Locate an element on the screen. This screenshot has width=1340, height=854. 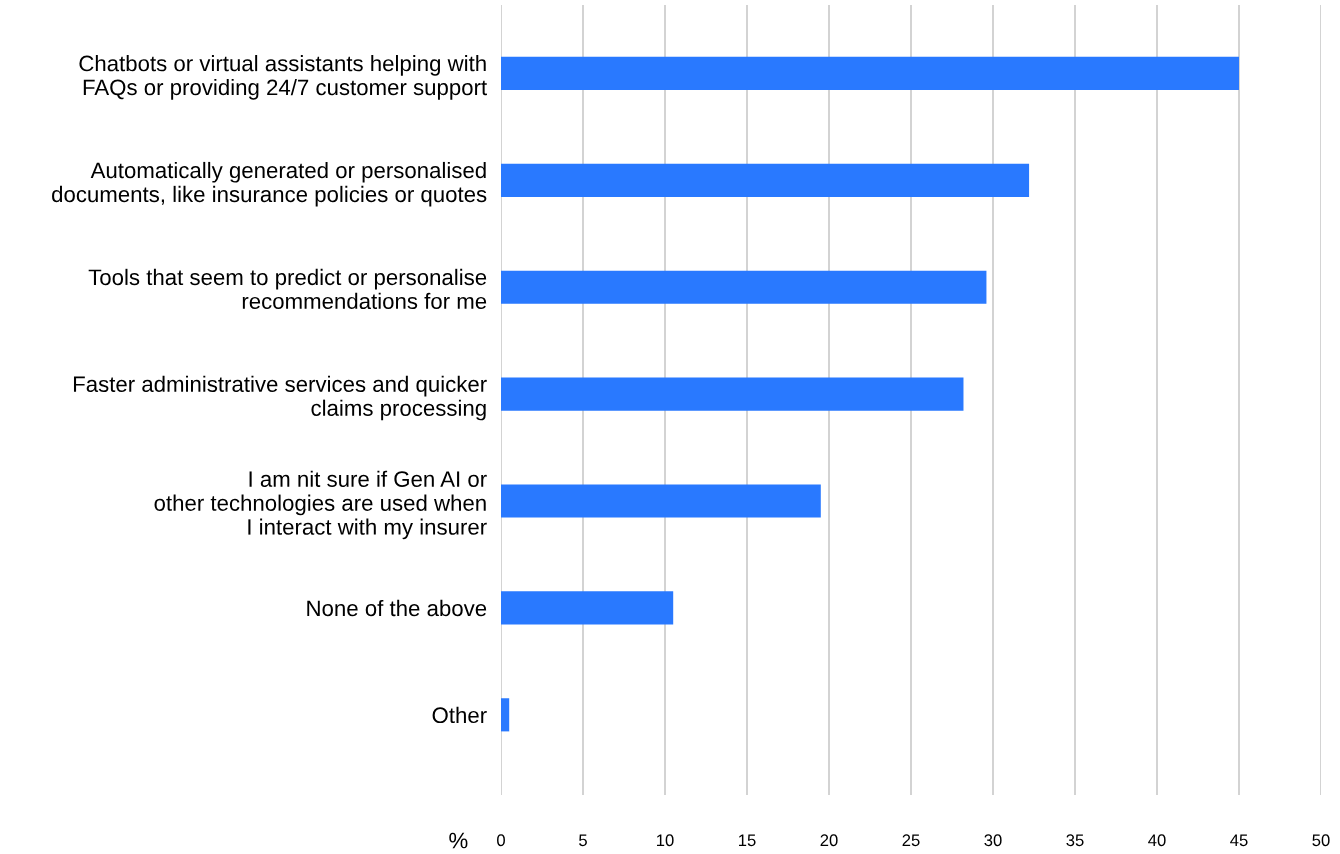
x-tick-label: 20 is located at coordinates (829, 840).